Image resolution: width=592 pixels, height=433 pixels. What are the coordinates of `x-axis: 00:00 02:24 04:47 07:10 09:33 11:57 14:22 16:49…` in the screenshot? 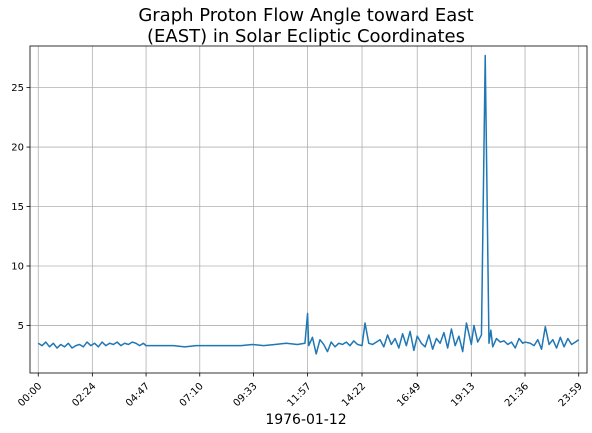 It's located at (300, 391).